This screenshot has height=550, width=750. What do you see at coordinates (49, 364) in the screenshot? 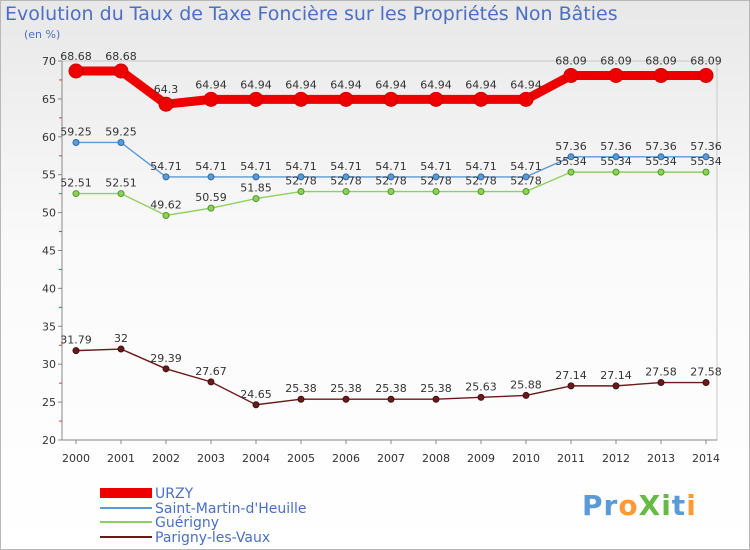
I see `y-tick-label: 30` at bounding box center [49, 364].